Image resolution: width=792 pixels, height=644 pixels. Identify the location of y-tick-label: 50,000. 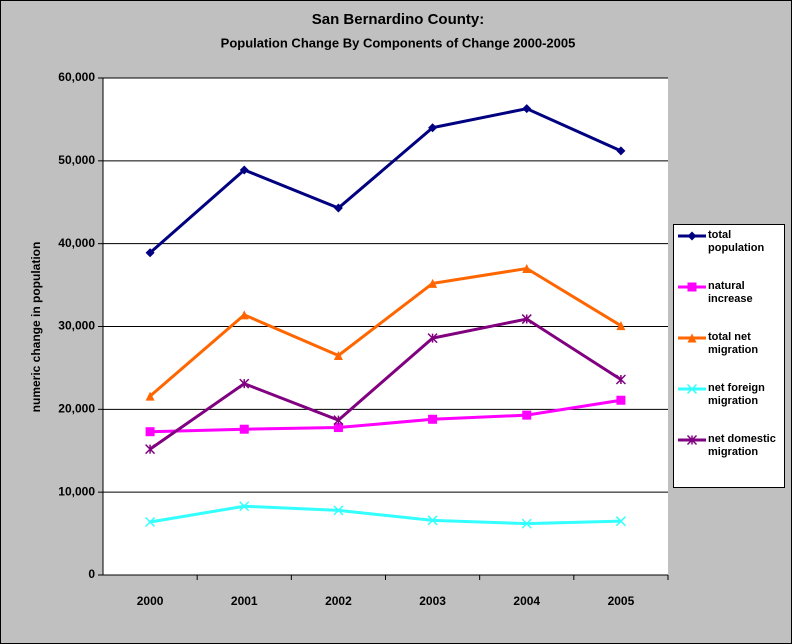
(76, 160).